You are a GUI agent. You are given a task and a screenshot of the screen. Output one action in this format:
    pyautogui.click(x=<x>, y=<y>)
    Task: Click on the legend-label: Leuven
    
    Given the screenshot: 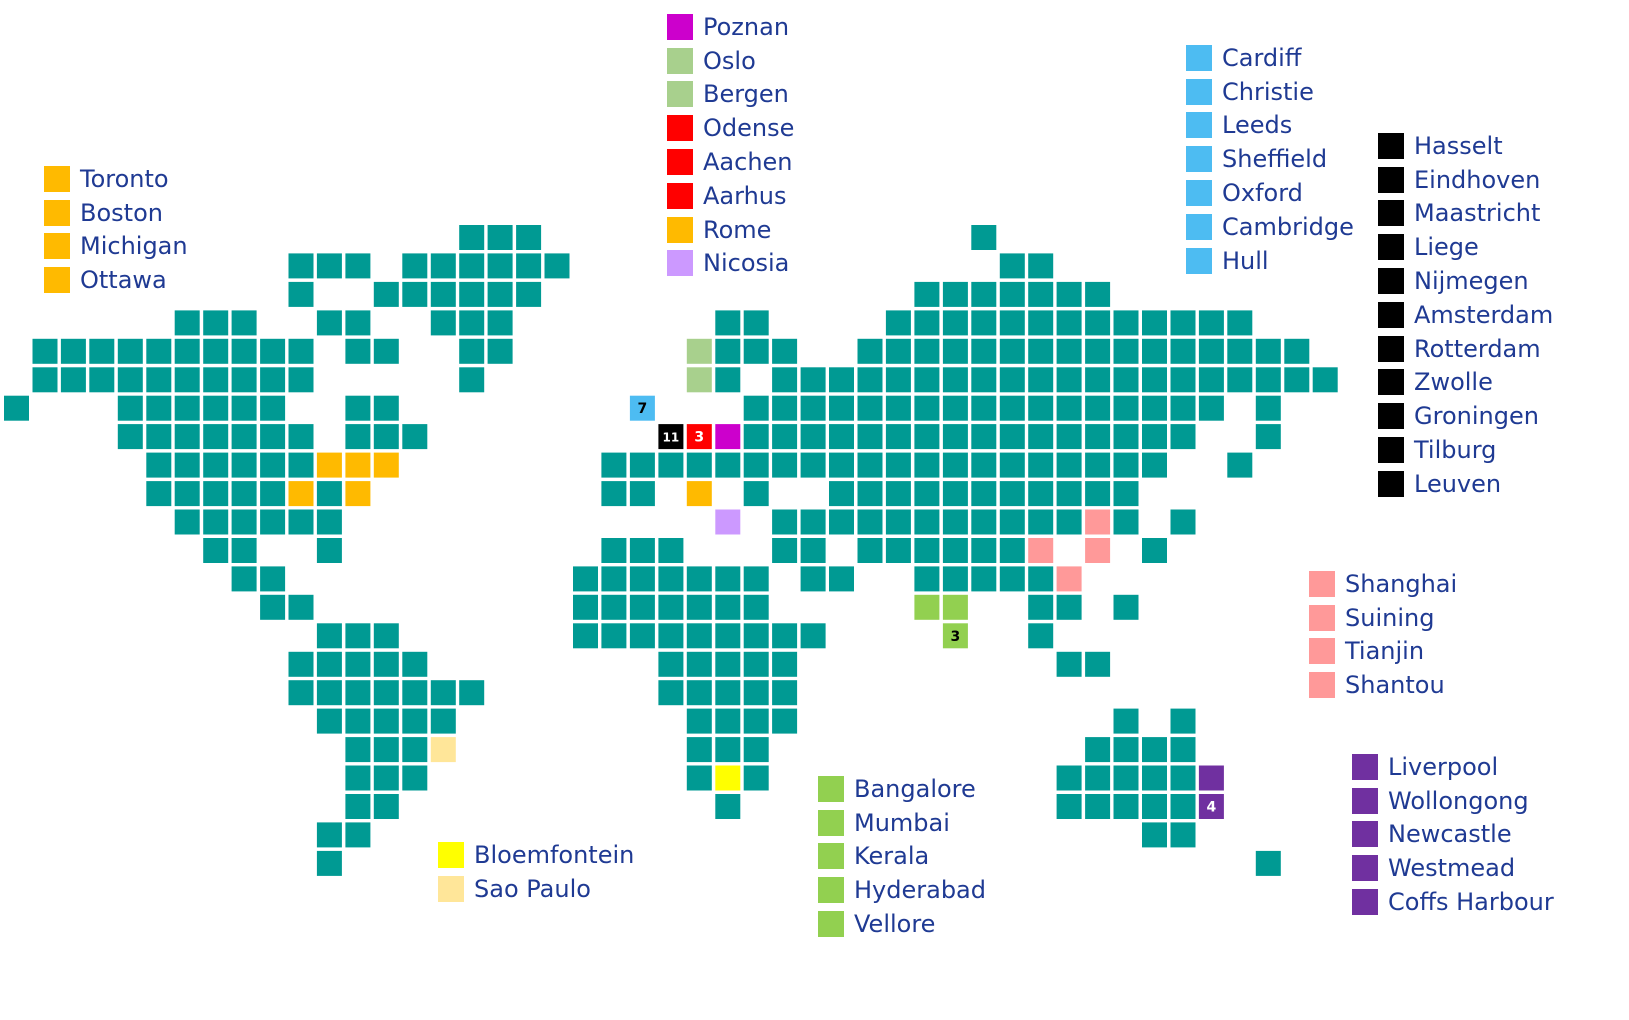 What is the action you would take?
    pyautogui.click(x=1458, y=483)
    